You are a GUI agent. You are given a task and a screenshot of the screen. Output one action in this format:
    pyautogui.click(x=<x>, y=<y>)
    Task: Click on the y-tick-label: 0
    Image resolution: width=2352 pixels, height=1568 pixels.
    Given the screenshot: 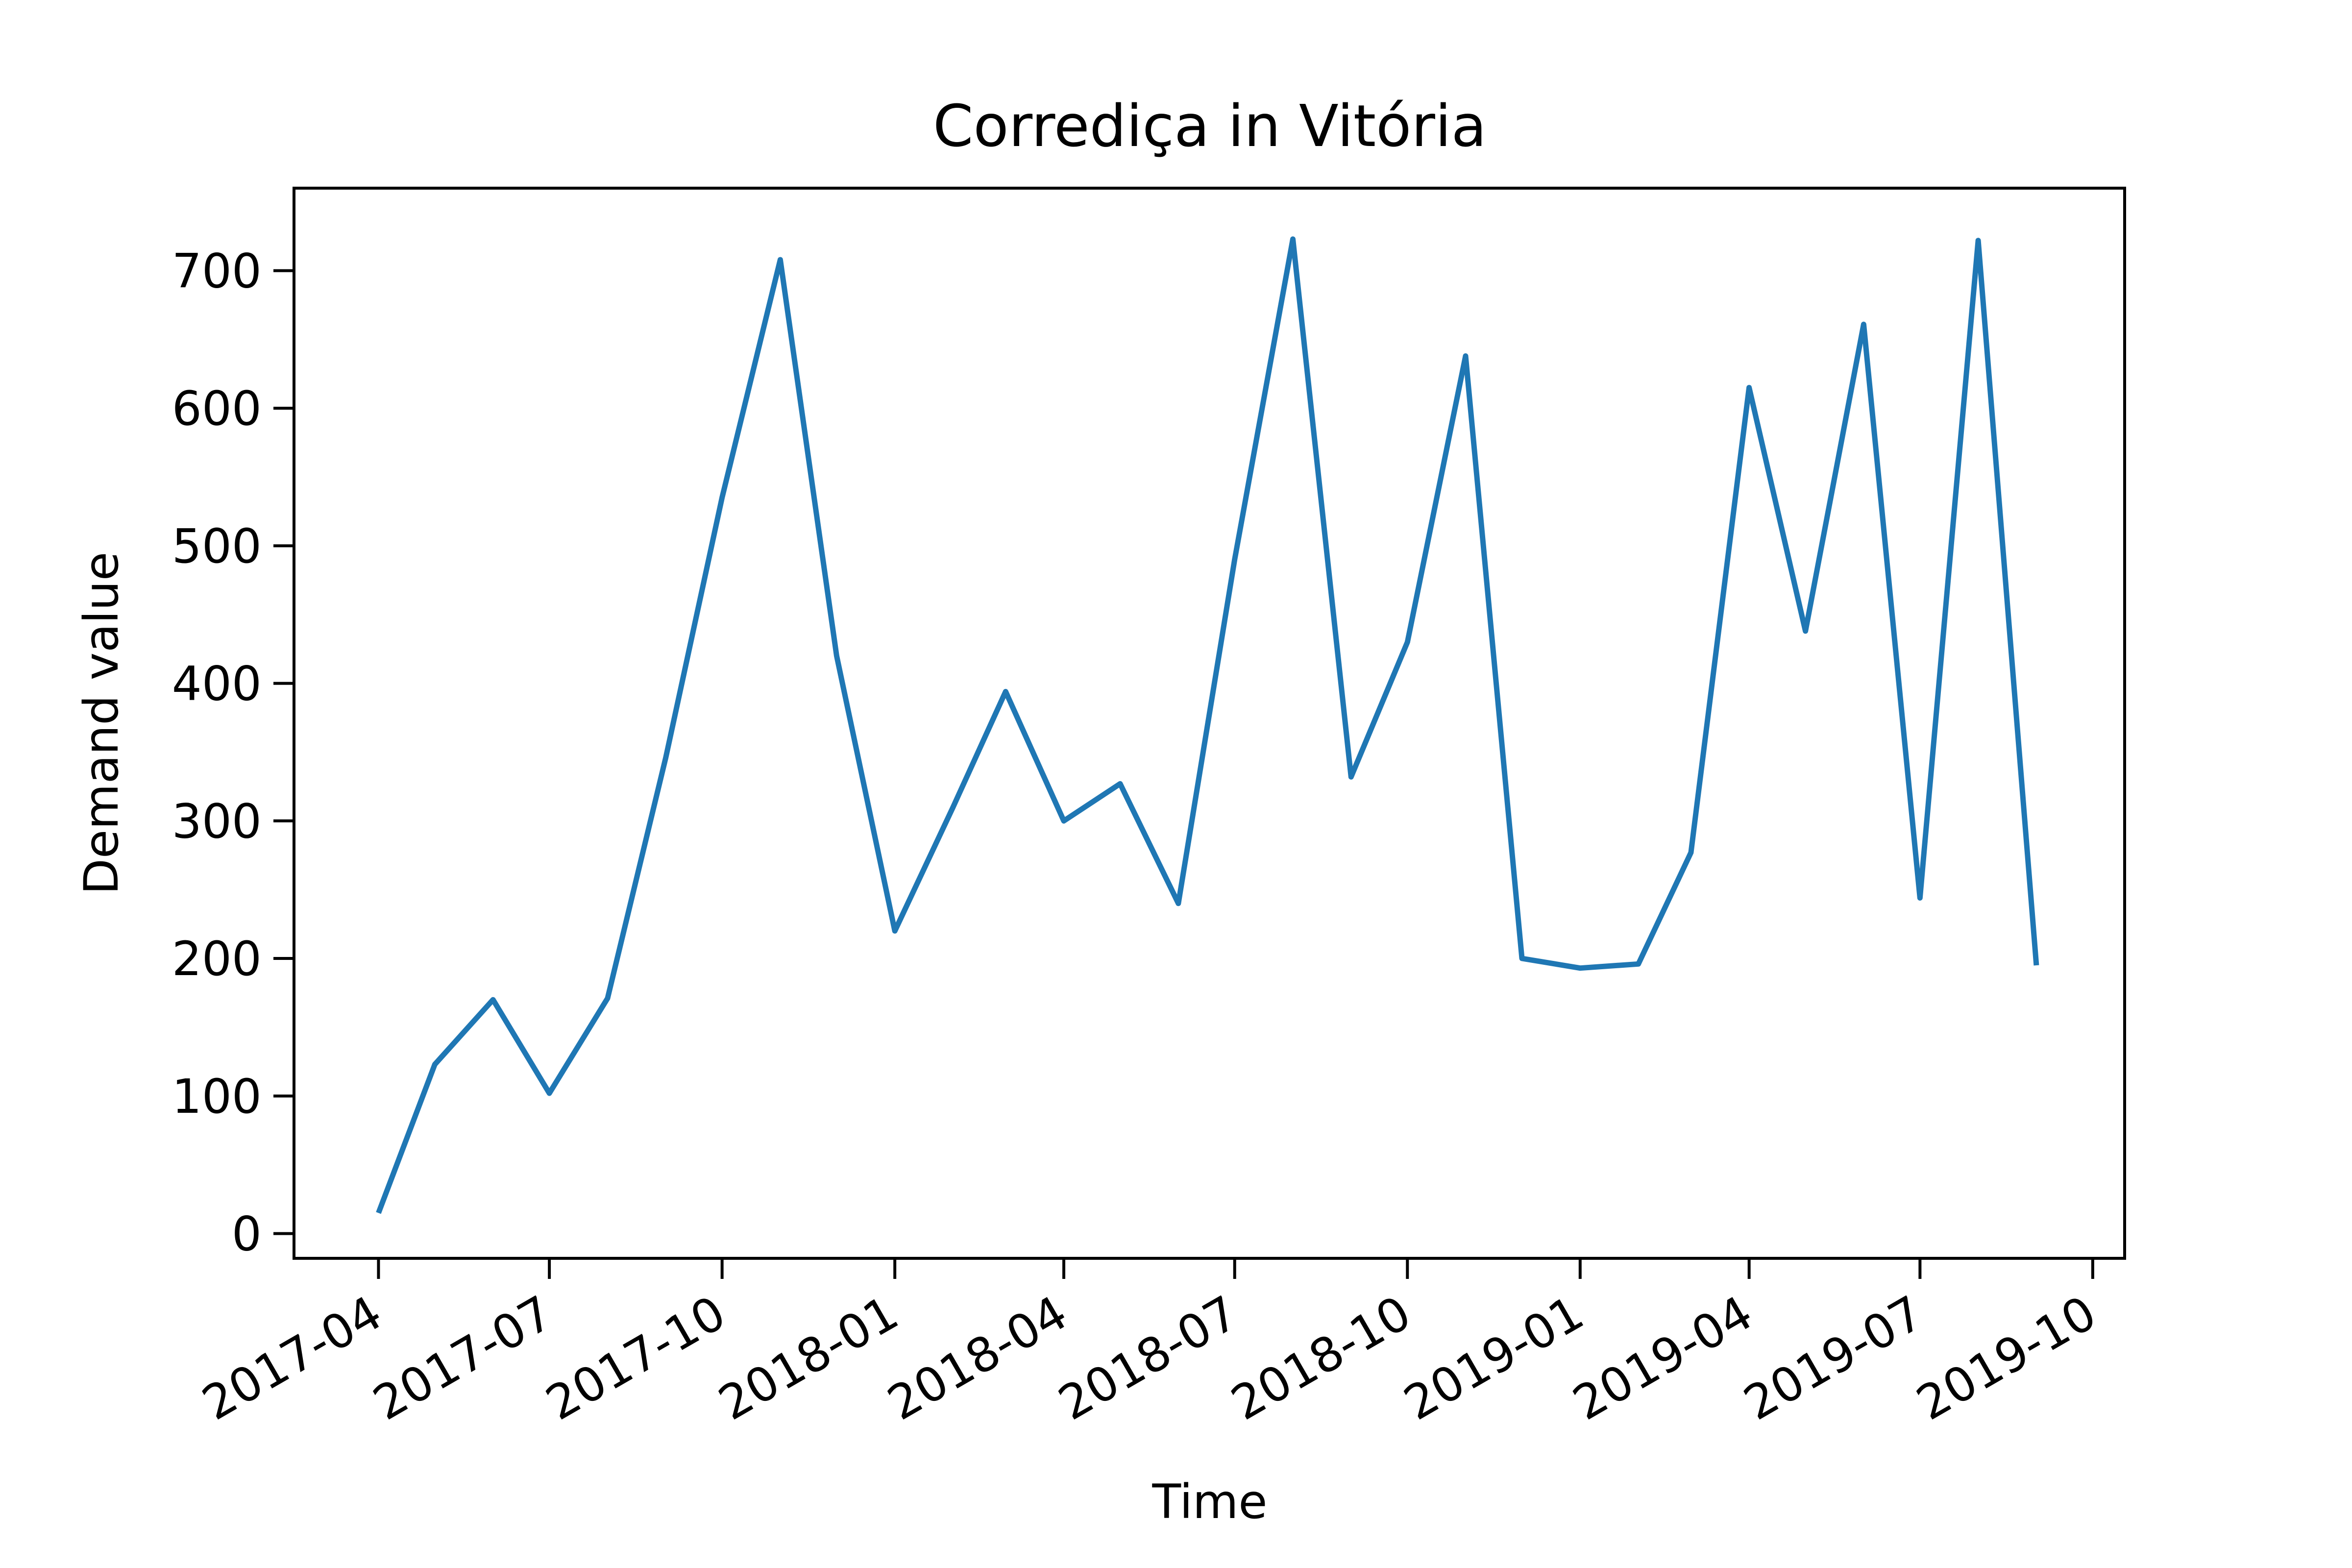 What is the action you would take?
    pyautogui.click(x=247, y=1233)
    